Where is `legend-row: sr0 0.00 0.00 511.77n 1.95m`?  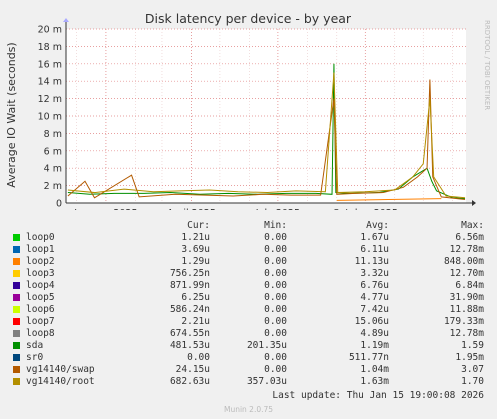
legend-row: sr0 0.00 0.00 511.77n 1.95m is located at coordinates (248, 358).